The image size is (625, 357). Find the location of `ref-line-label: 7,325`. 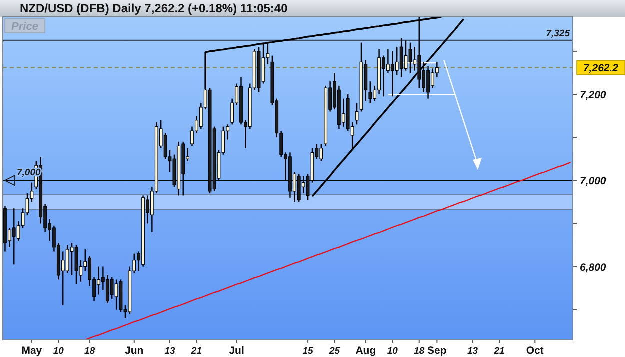

ref-line-label: 7,325 is located at coordinates (558, 34).